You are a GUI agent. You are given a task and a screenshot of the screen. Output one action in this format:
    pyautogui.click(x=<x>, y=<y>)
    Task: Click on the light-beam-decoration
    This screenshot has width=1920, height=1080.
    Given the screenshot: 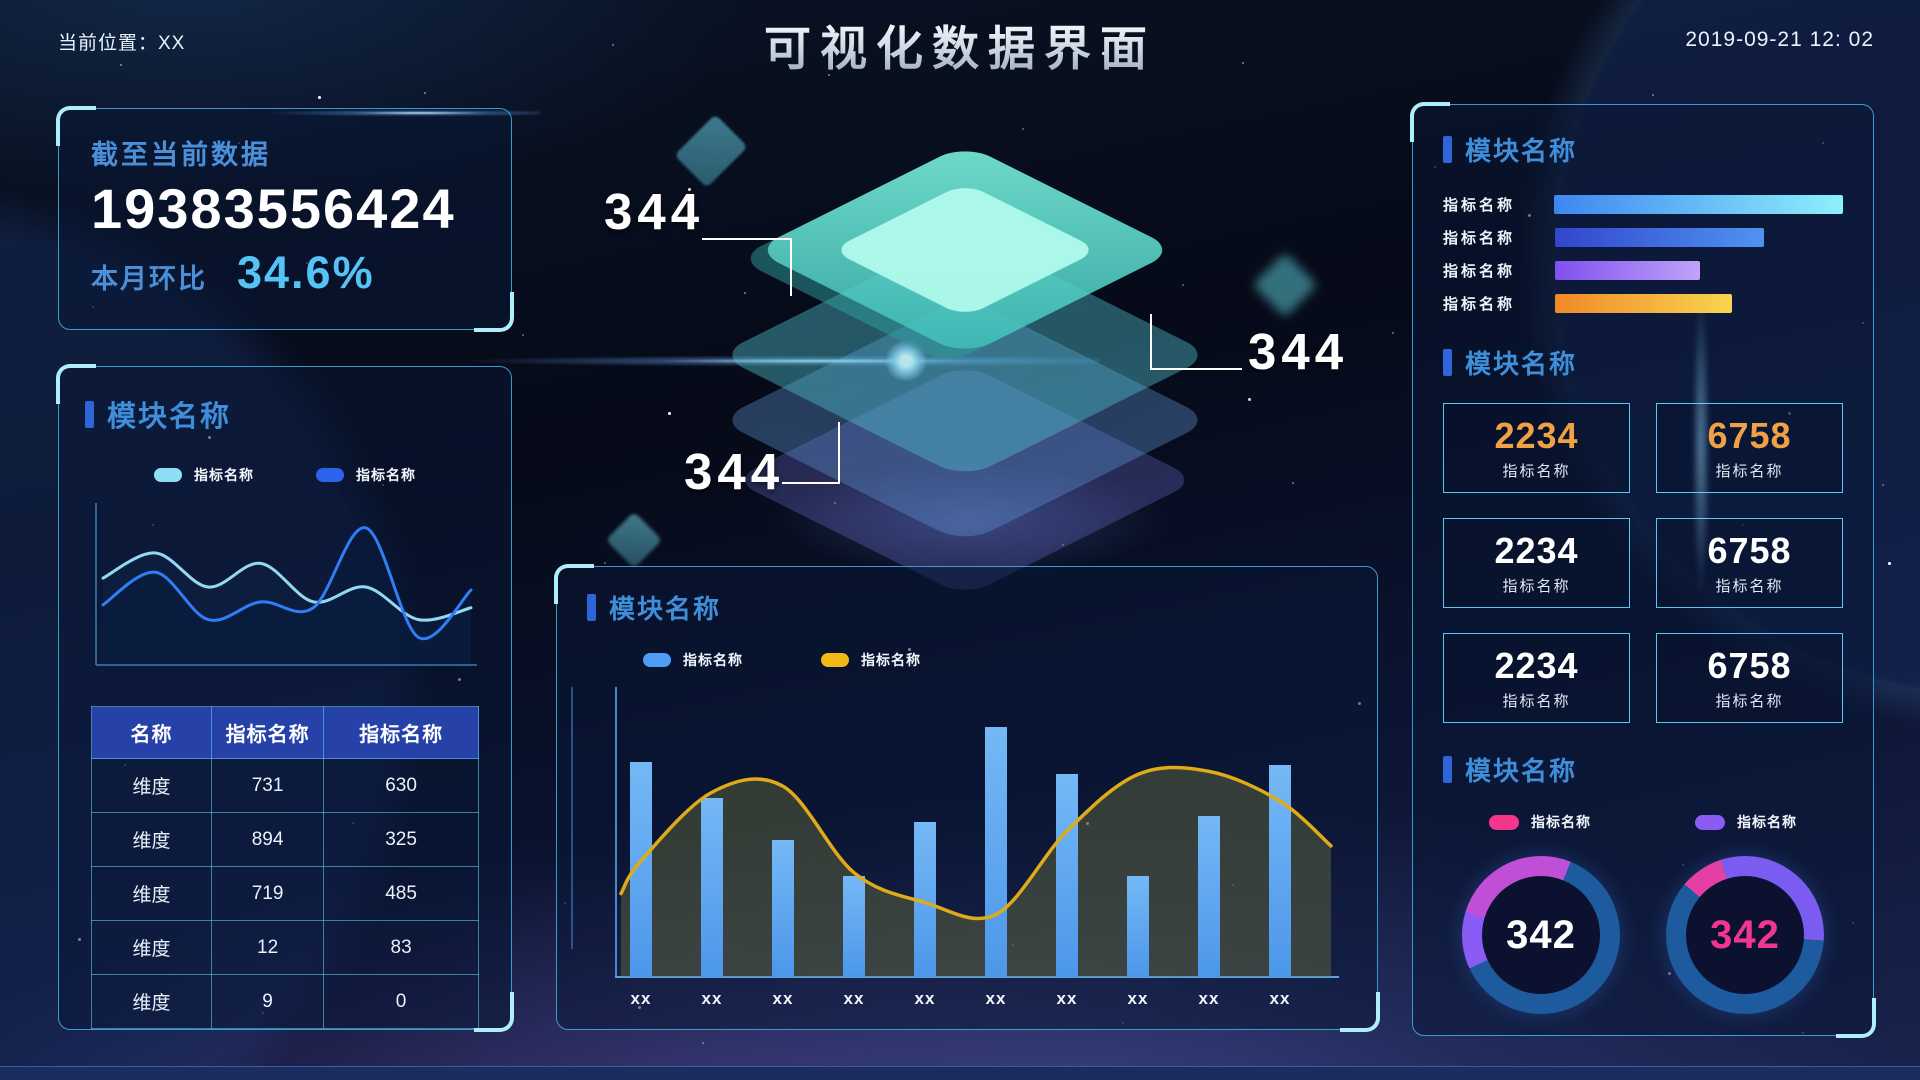 What is the action you would take?
    pyautogui.click(x=1701, y=445)
    